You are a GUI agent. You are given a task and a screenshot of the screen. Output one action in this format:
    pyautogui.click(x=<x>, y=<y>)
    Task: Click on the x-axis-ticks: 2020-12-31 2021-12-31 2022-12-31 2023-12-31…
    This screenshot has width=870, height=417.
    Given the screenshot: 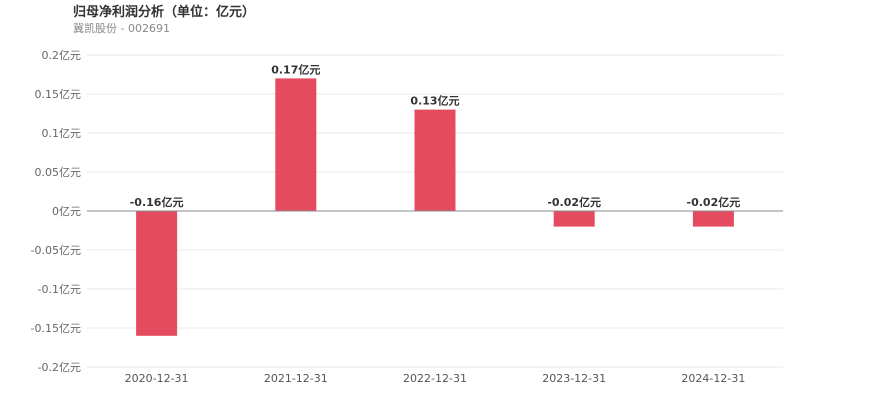 What is the action you would take?
    pyautogui.click(x=435, y=378)
    